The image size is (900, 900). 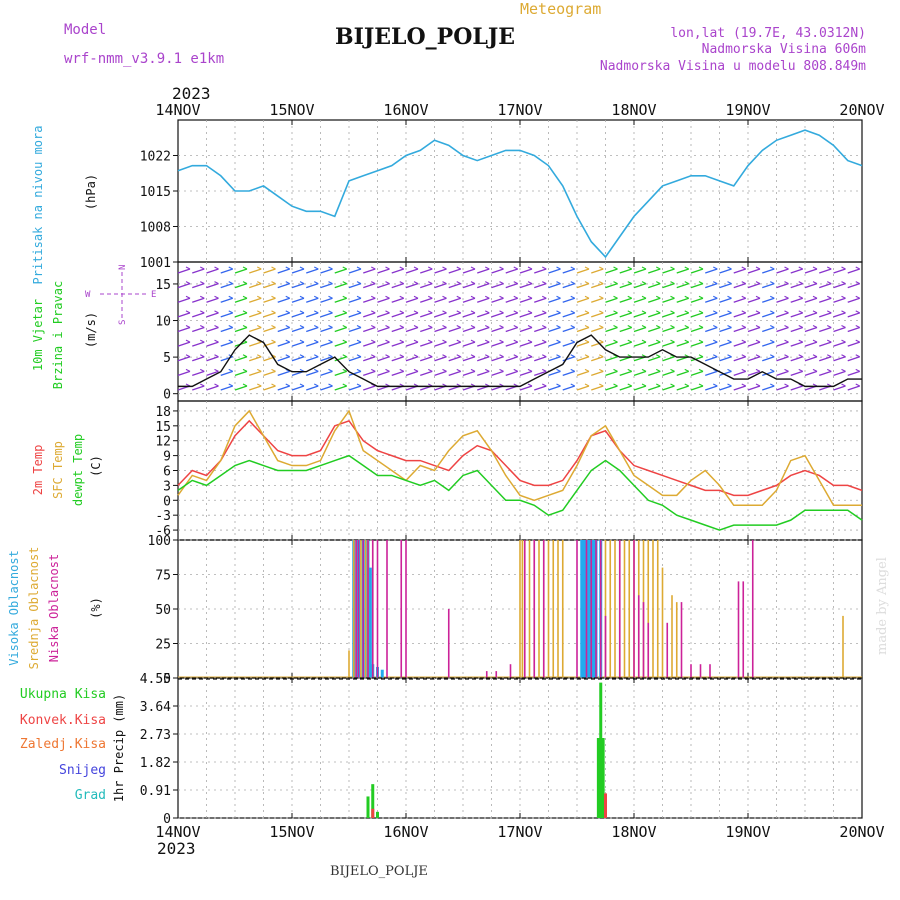 What do you see at coordinates (96, 466) in the screenshot?
I see `temp-ylabel-4: (C)` at bounding box center [96, 466].